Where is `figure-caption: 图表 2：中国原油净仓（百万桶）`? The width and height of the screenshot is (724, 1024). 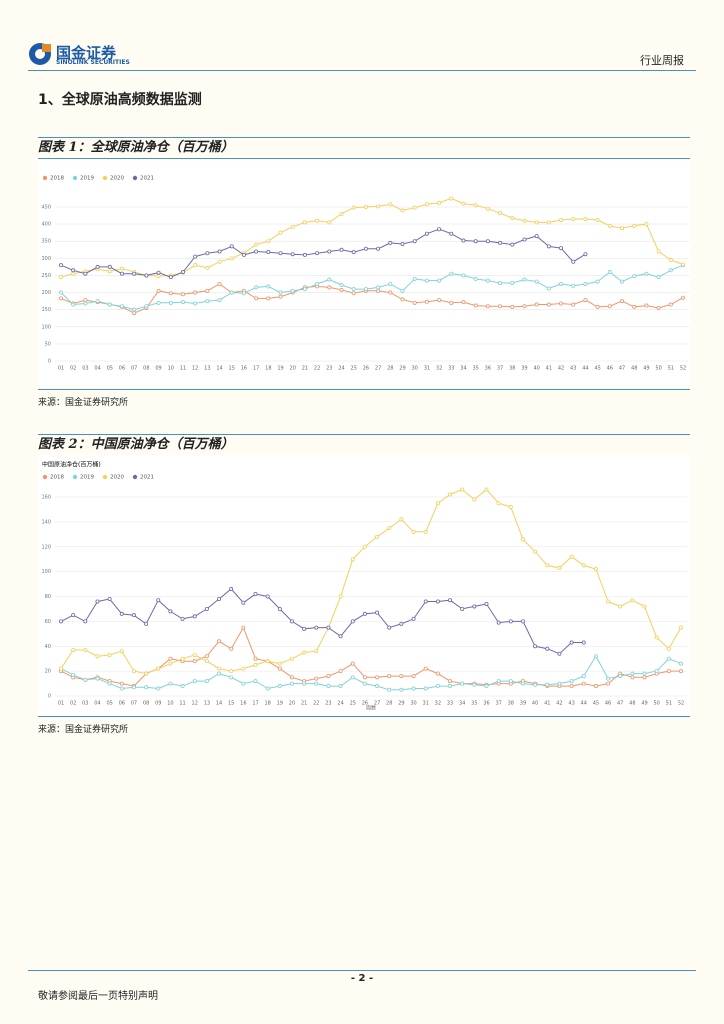
figure-caption: 图表 2：中国原油净仓（百万桶） is located at coordinates (364, 445).